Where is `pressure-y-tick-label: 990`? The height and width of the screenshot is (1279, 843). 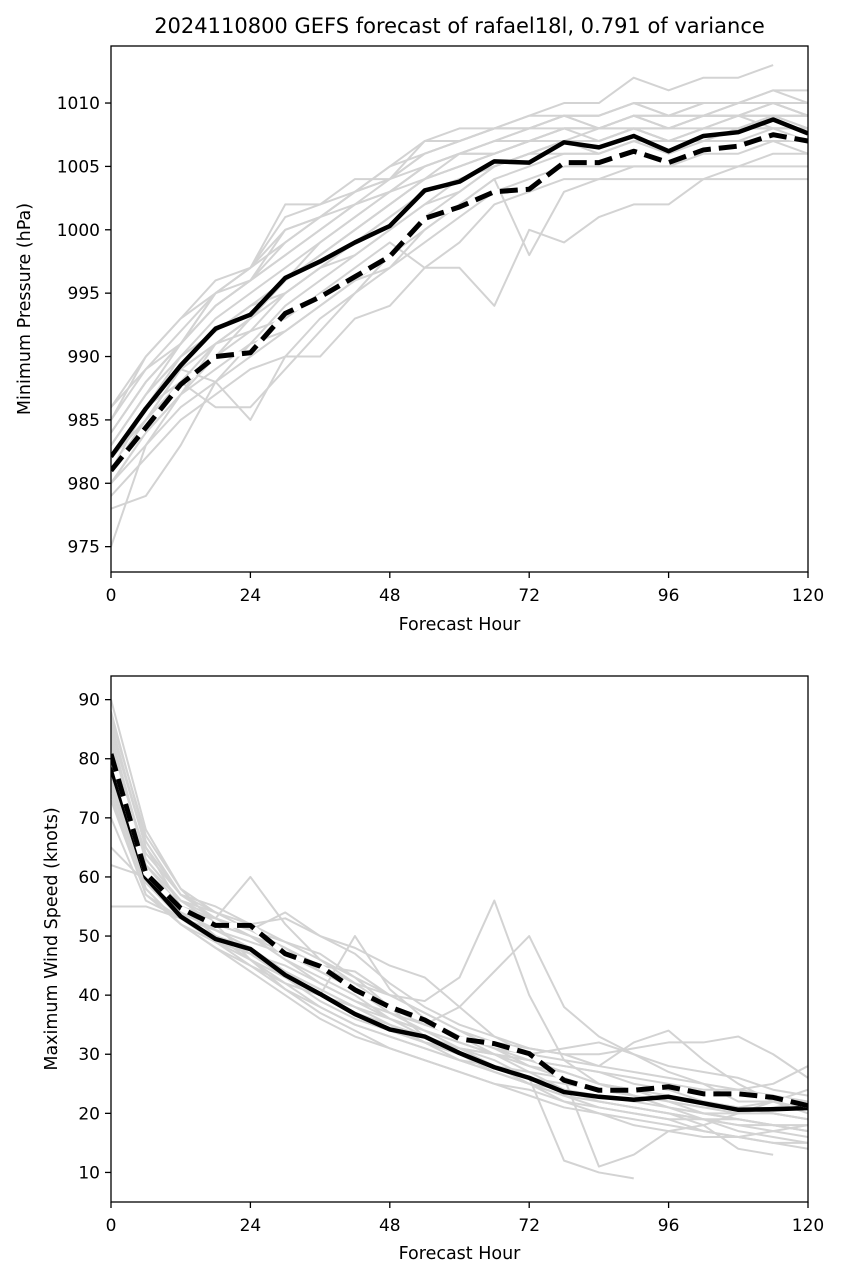
pressure-y-tick-label: 990 is located at coordinates (84, 358).